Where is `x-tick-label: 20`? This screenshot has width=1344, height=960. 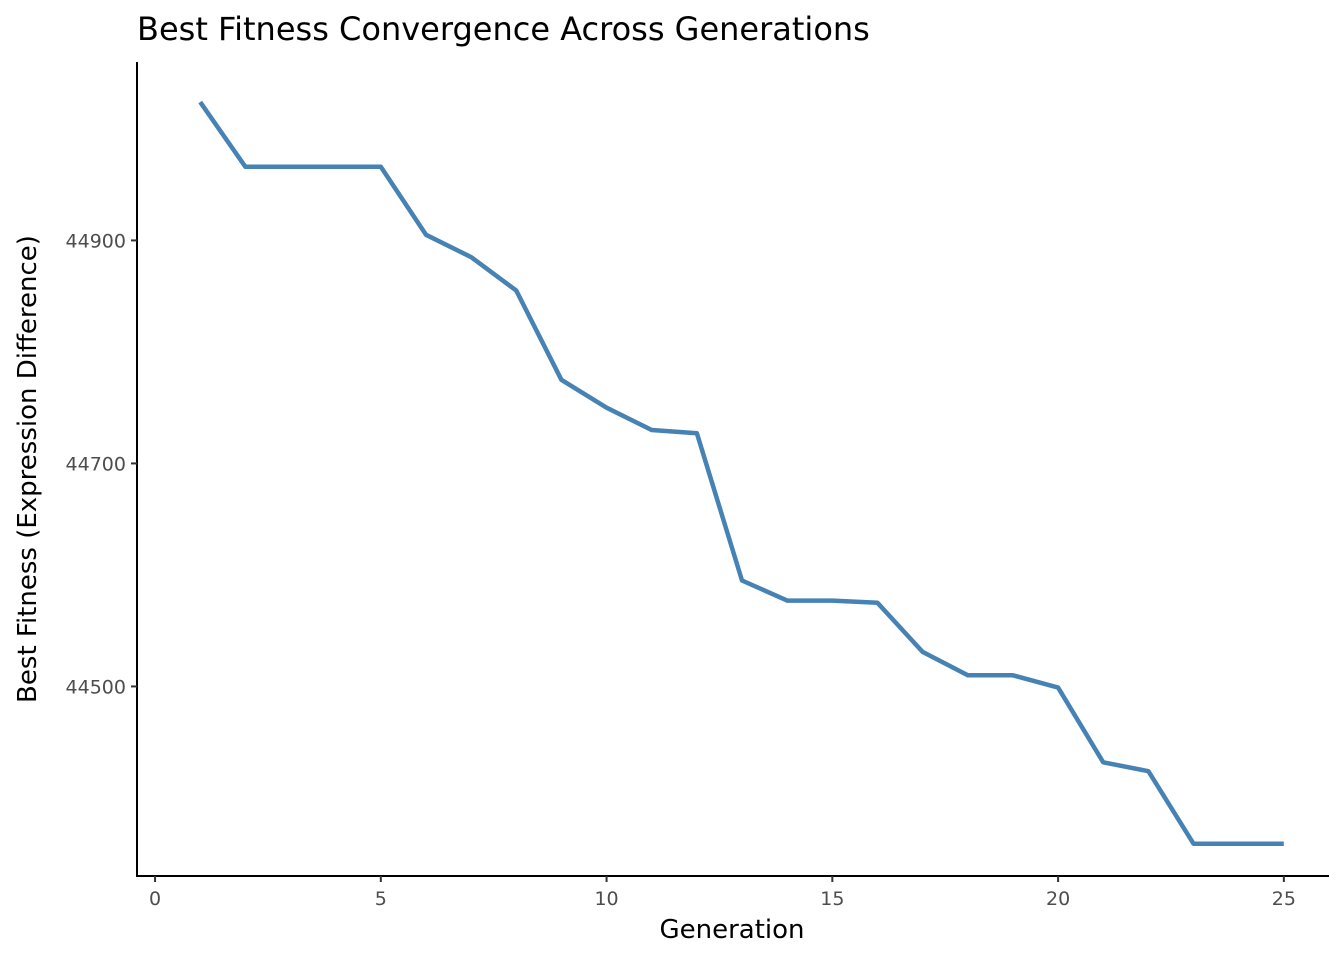 x-tick-label: 20 is located at coordinates (1058, 899).